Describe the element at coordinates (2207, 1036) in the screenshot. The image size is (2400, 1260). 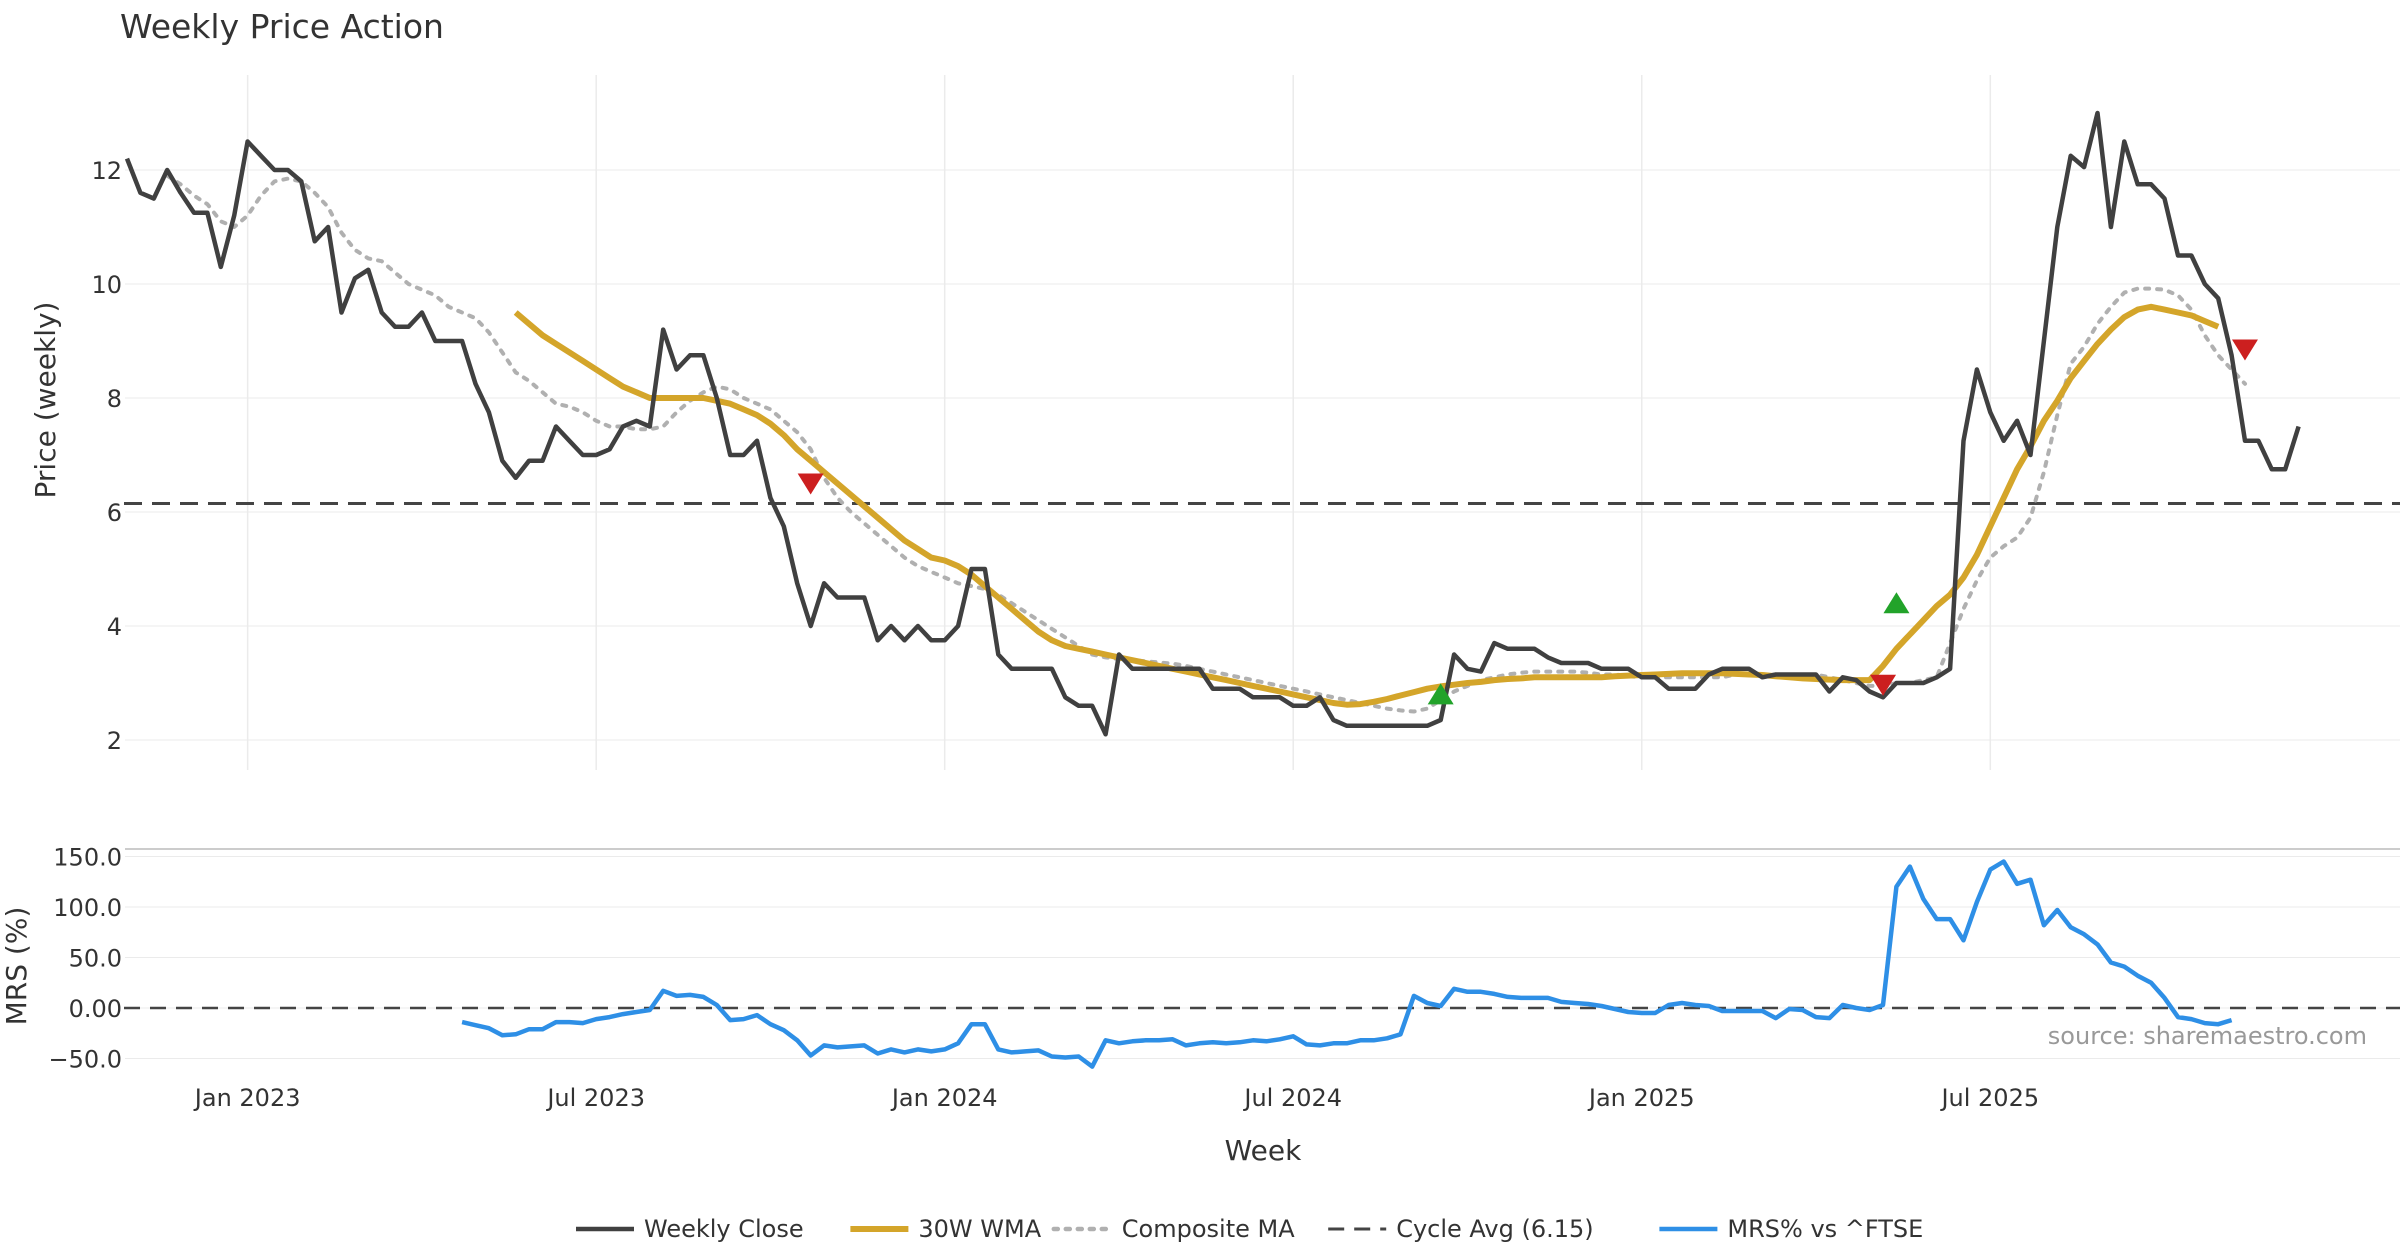
I see `source-label: source: sharemaestro.com` at that location.